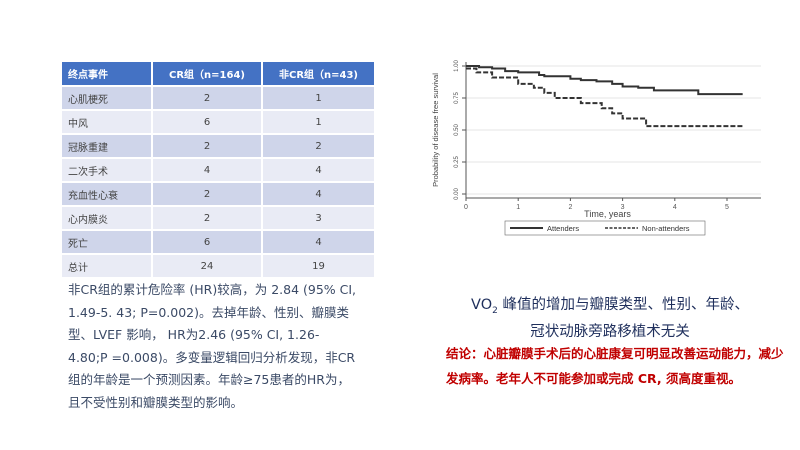 Image resolution: width=800 pixels, height=450 pixels. I want to click on x-tick-label: 5, so click(727, 207).